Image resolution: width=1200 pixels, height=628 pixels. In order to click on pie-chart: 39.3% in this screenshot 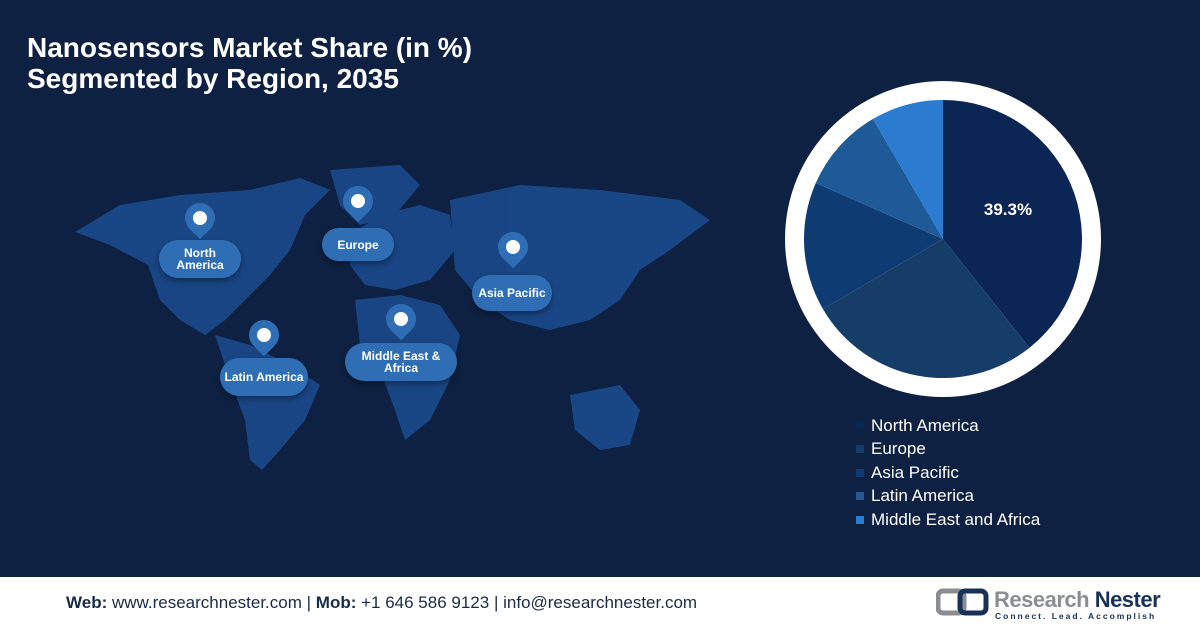, I will do `click(943, 239)`.